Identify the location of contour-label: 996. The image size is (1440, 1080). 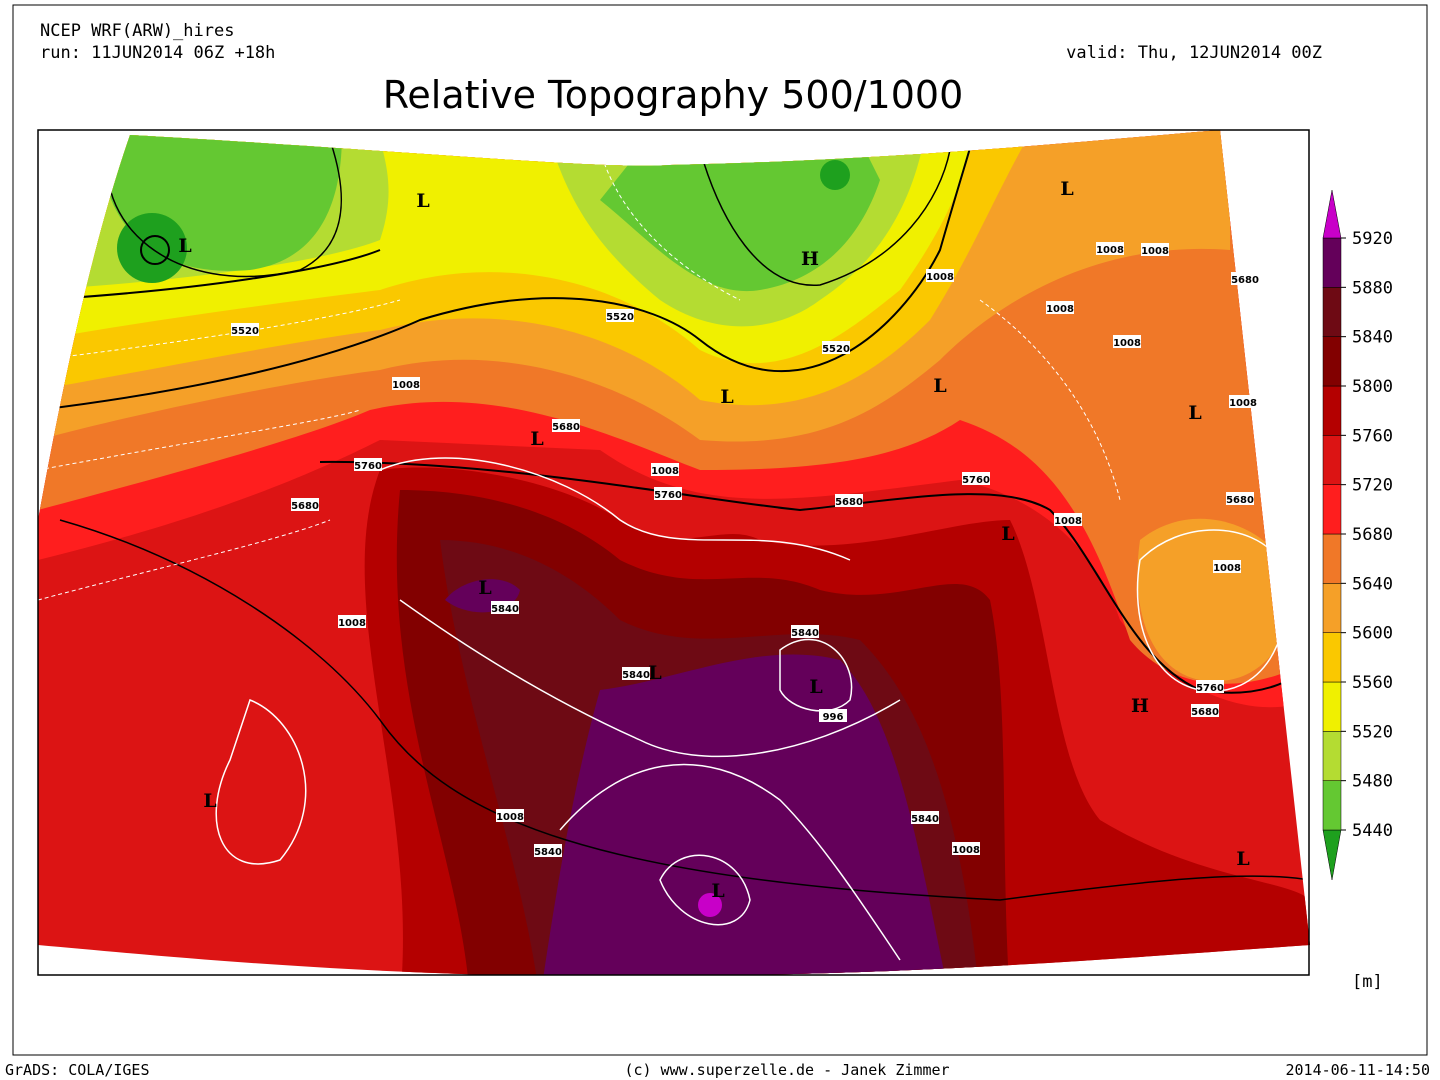
(833, 717).